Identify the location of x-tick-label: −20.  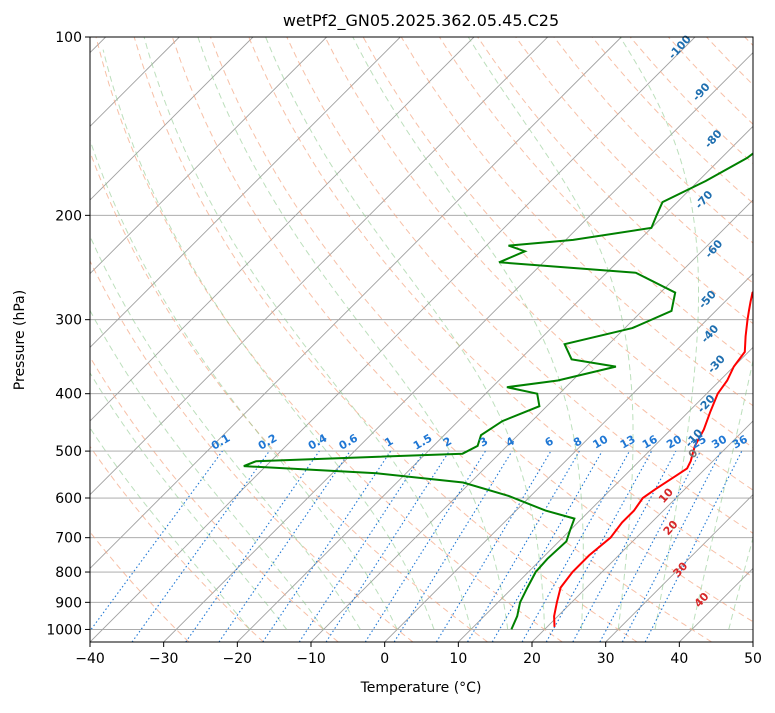
(238, 659).